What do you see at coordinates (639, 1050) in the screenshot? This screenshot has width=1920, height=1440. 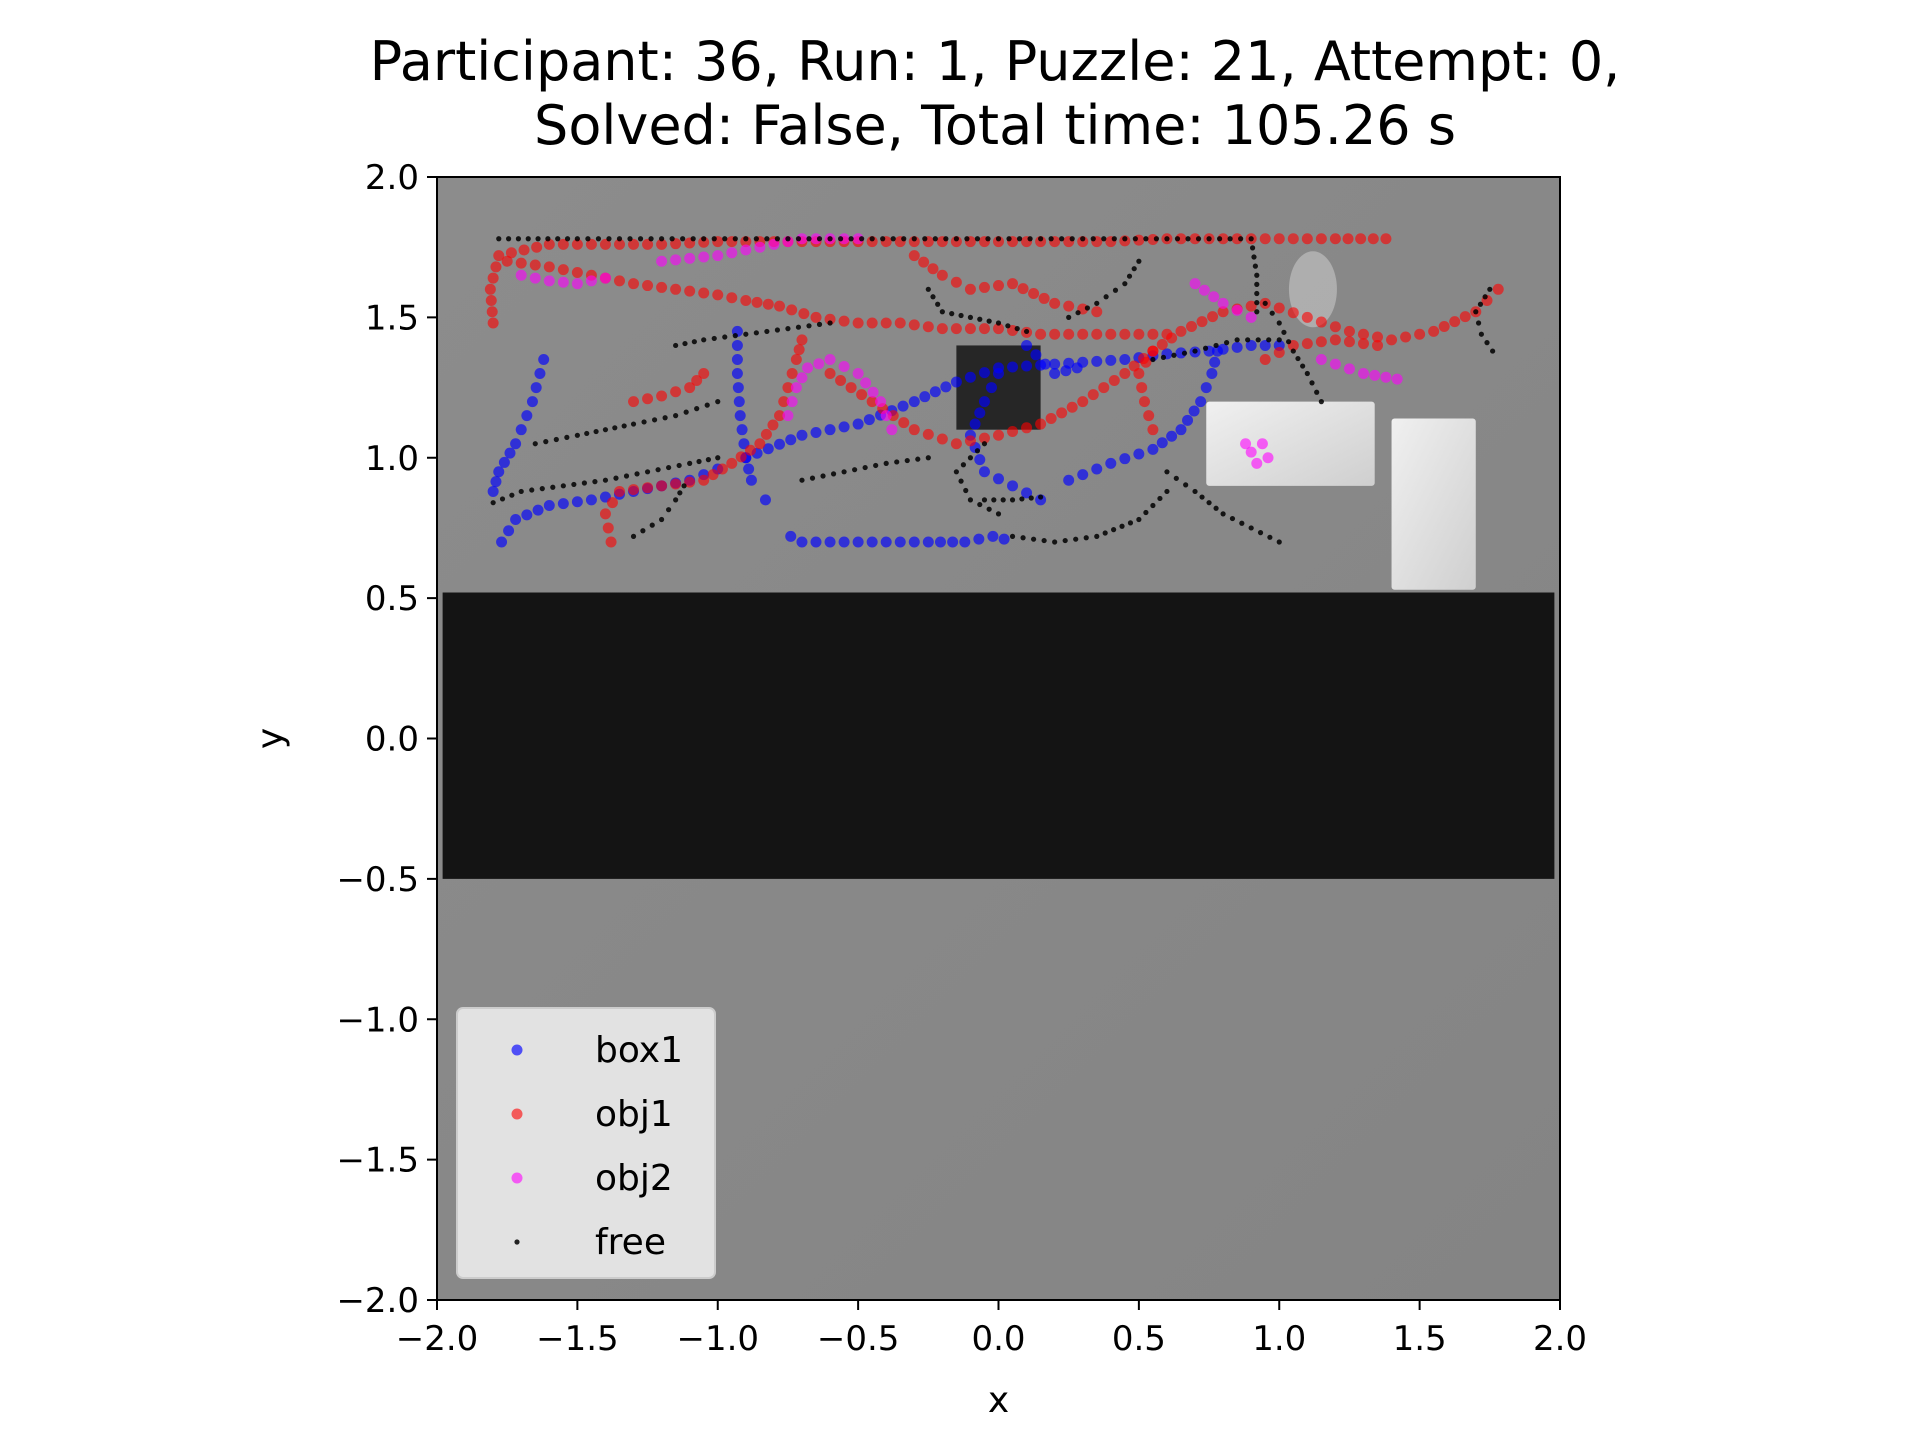 I see `legend-label-box1: box1` at bounding box center [639, 1050].